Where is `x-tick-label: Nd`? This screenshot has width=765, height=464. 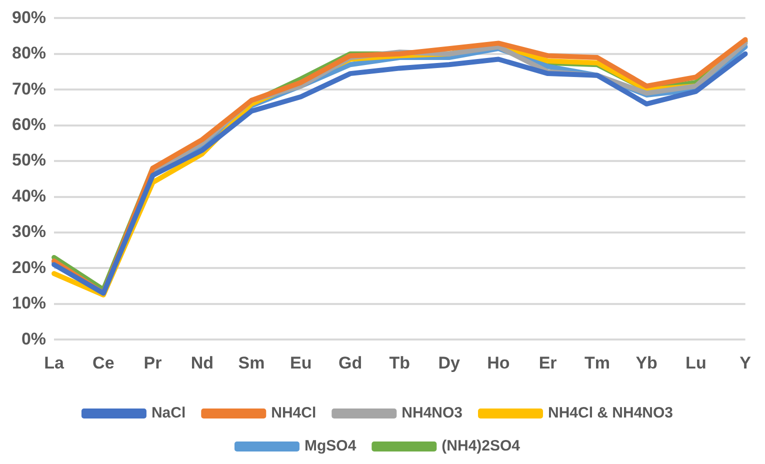 x-tick-label: Nd is located at coordinates (202, 362).